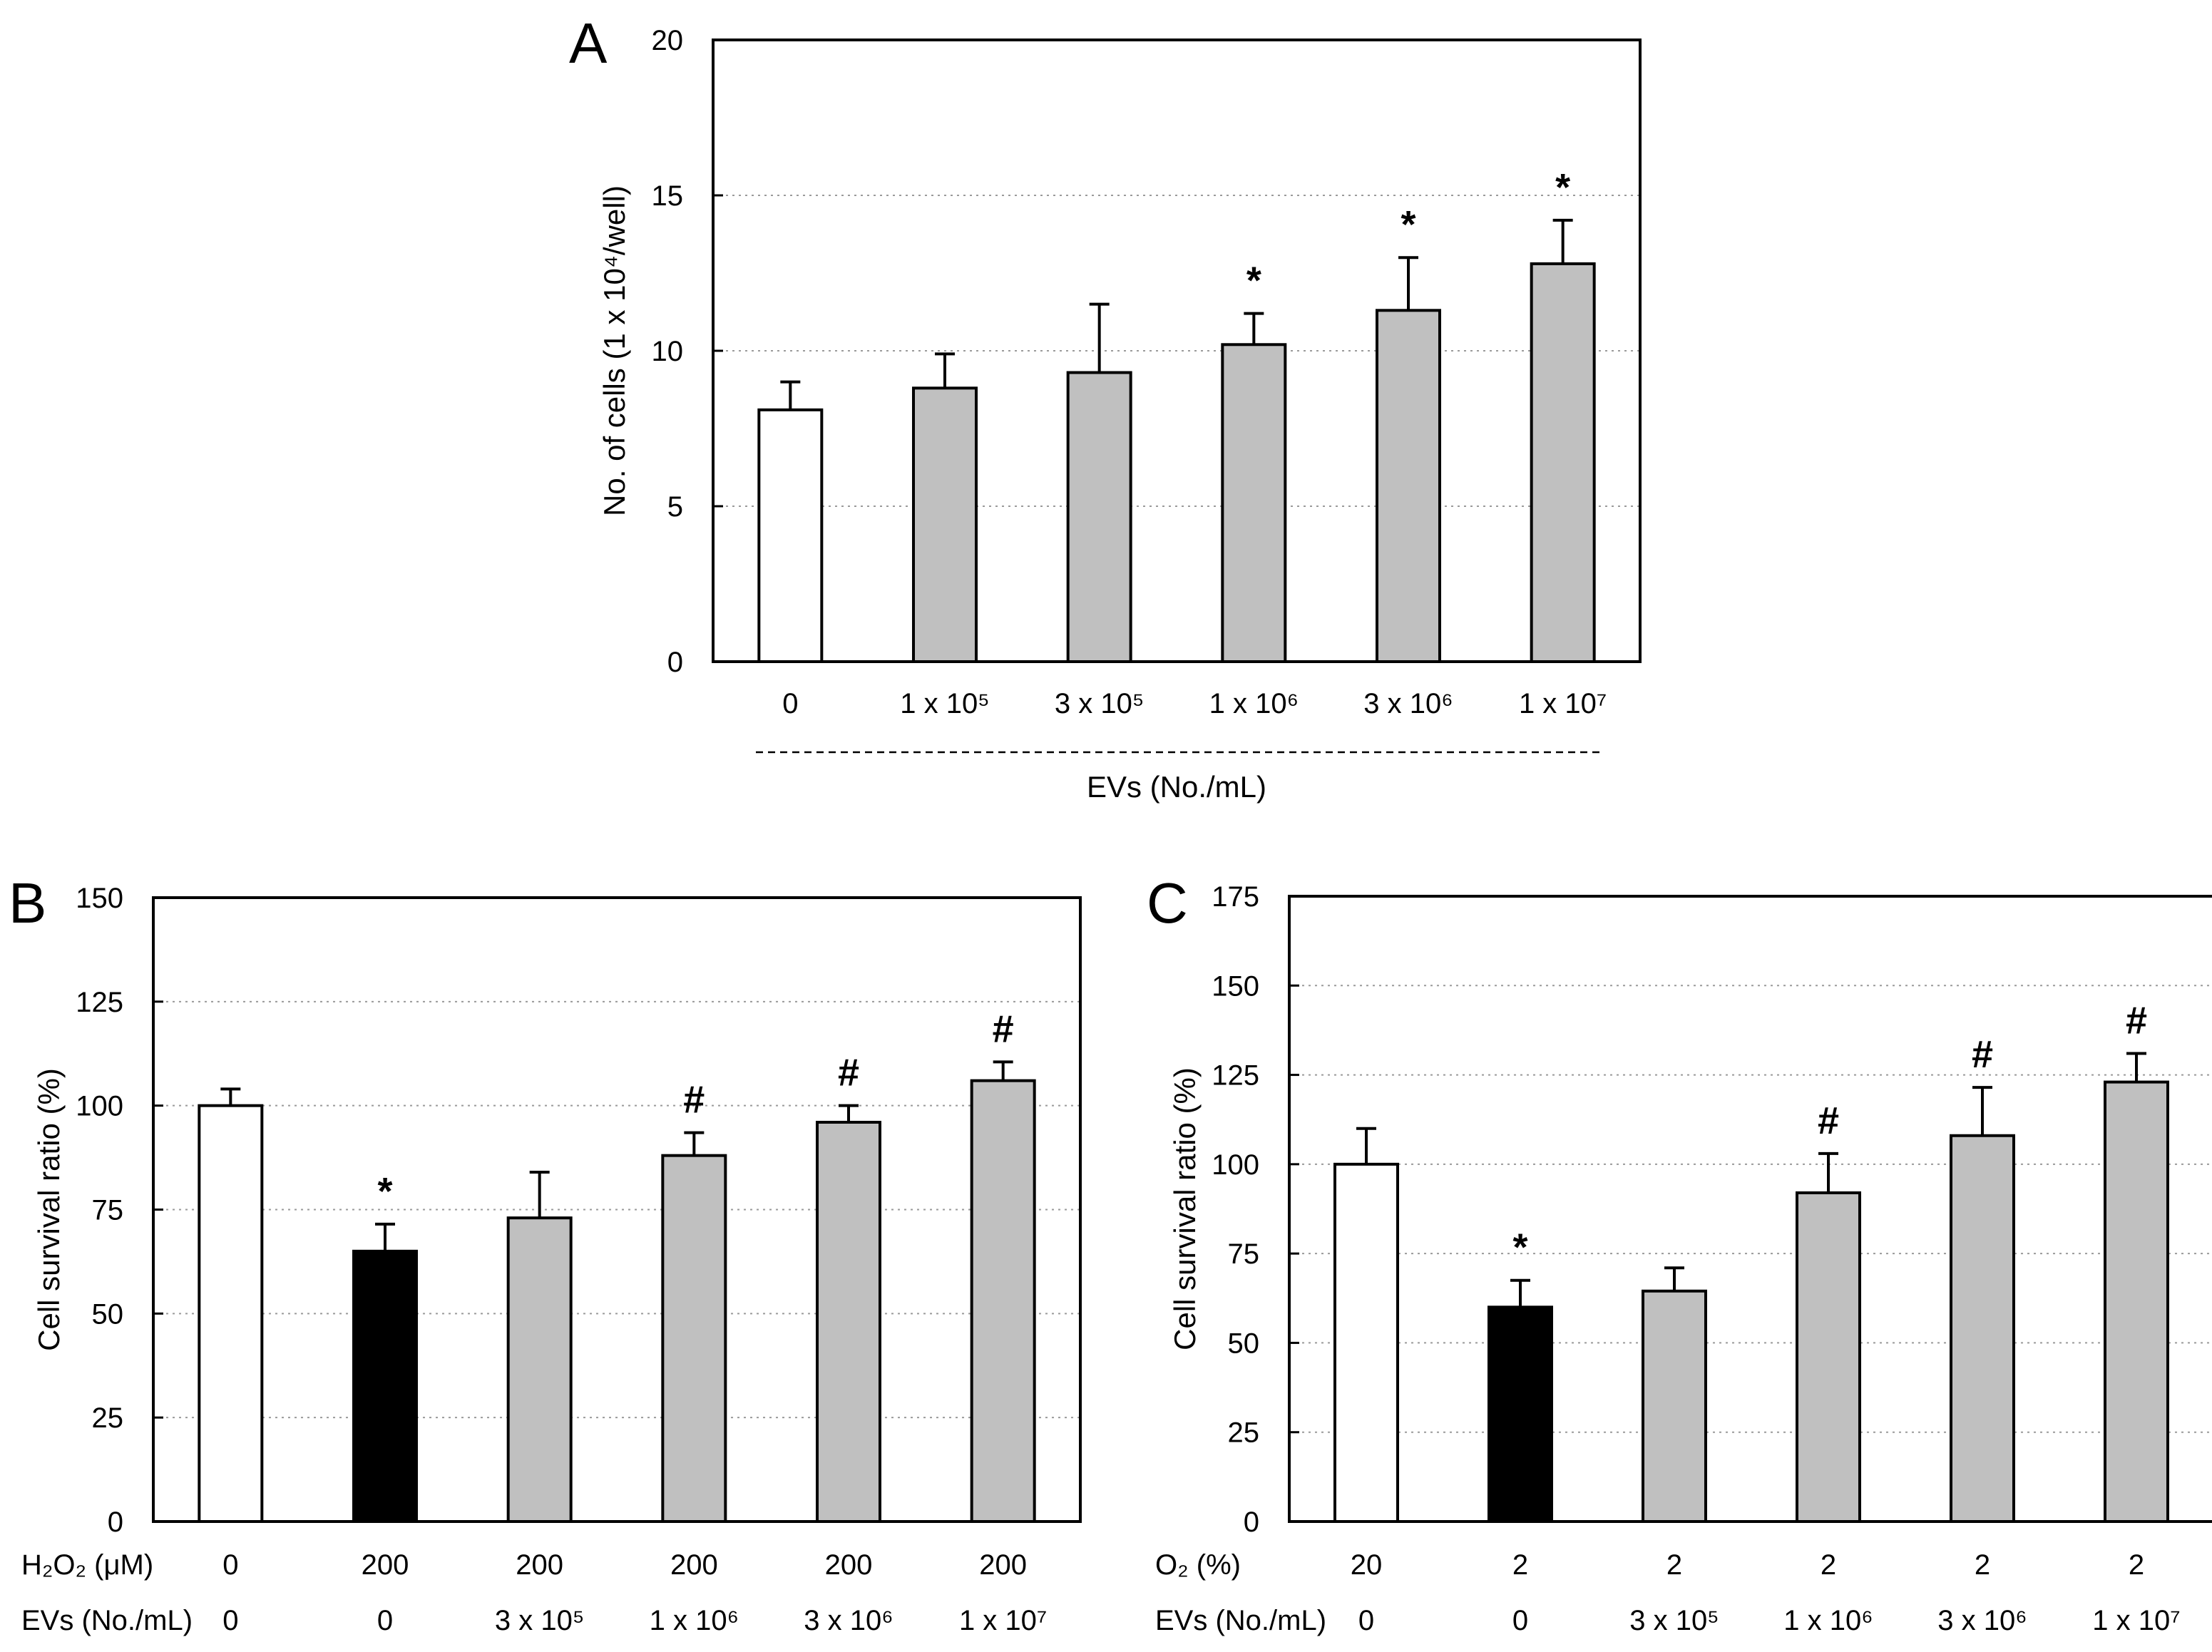 This screenshot has width=2212, height=1652. What do you see at coordinates (614, 350) in the screenshot?
I see `y-axis-label: No. of cells (1 x 10⁴/well)` at bounding box center [614, 350].